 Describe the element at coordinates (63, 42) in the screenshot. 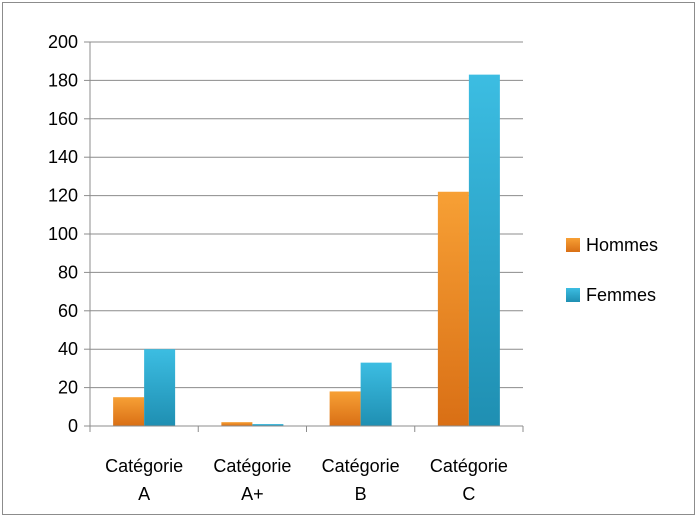

I see `y-tick-label: 200` at that location.